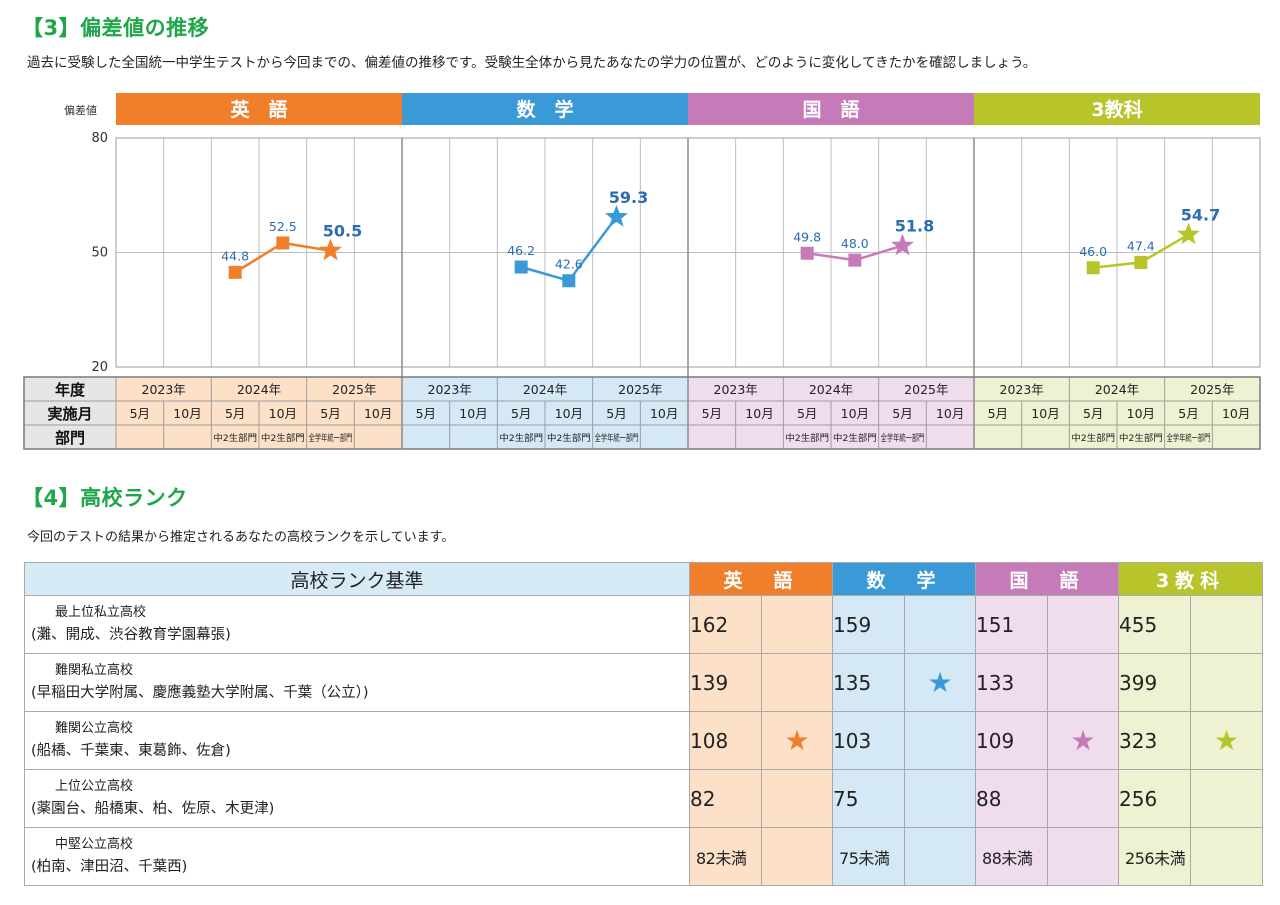  Describe the element at coordinates (855, 243) in the screenshot. I see `data-label: 48.0` at that location.